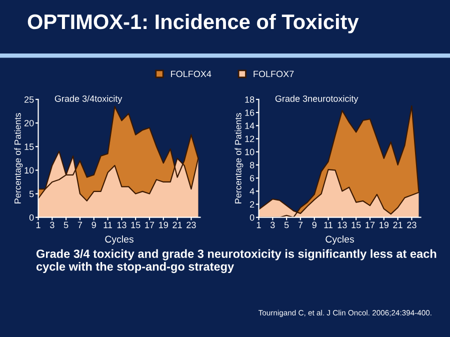 The height and width of the screenshot is (337, 450). I want to click on y-tick-label: 5, so click(31, 194).